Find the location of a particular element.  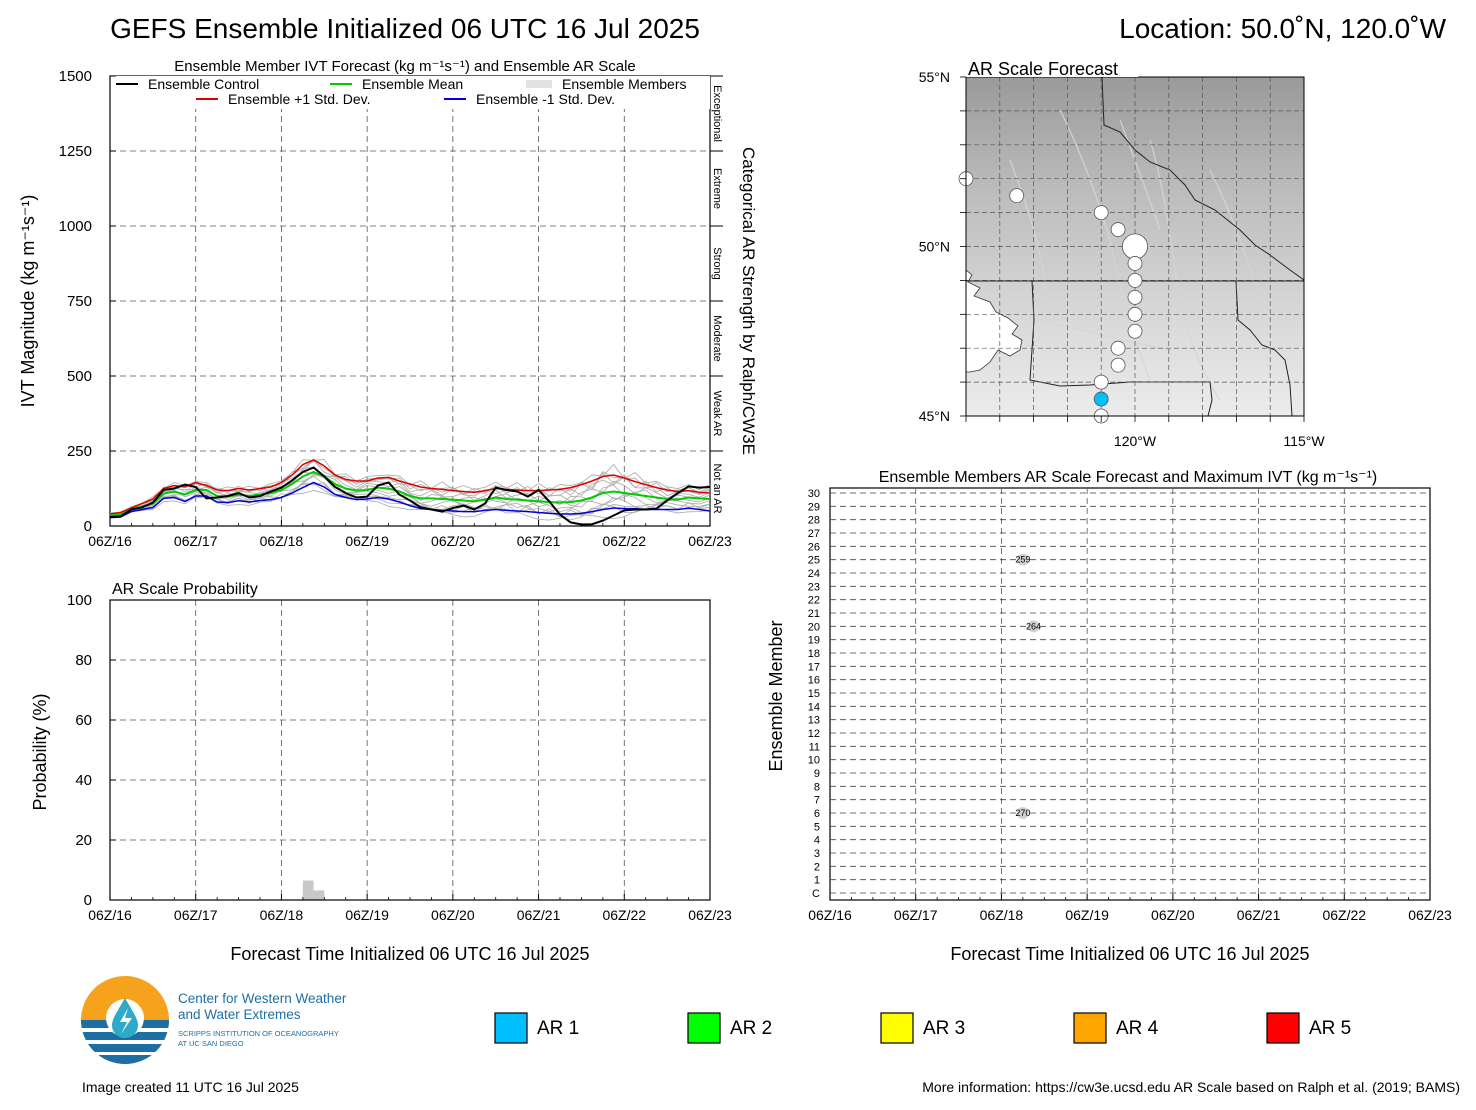

ar-scale-map: 45°N 50°N 55°N 120°W 115°W AR Scale Forecast is located at coordinates (1122, 253).